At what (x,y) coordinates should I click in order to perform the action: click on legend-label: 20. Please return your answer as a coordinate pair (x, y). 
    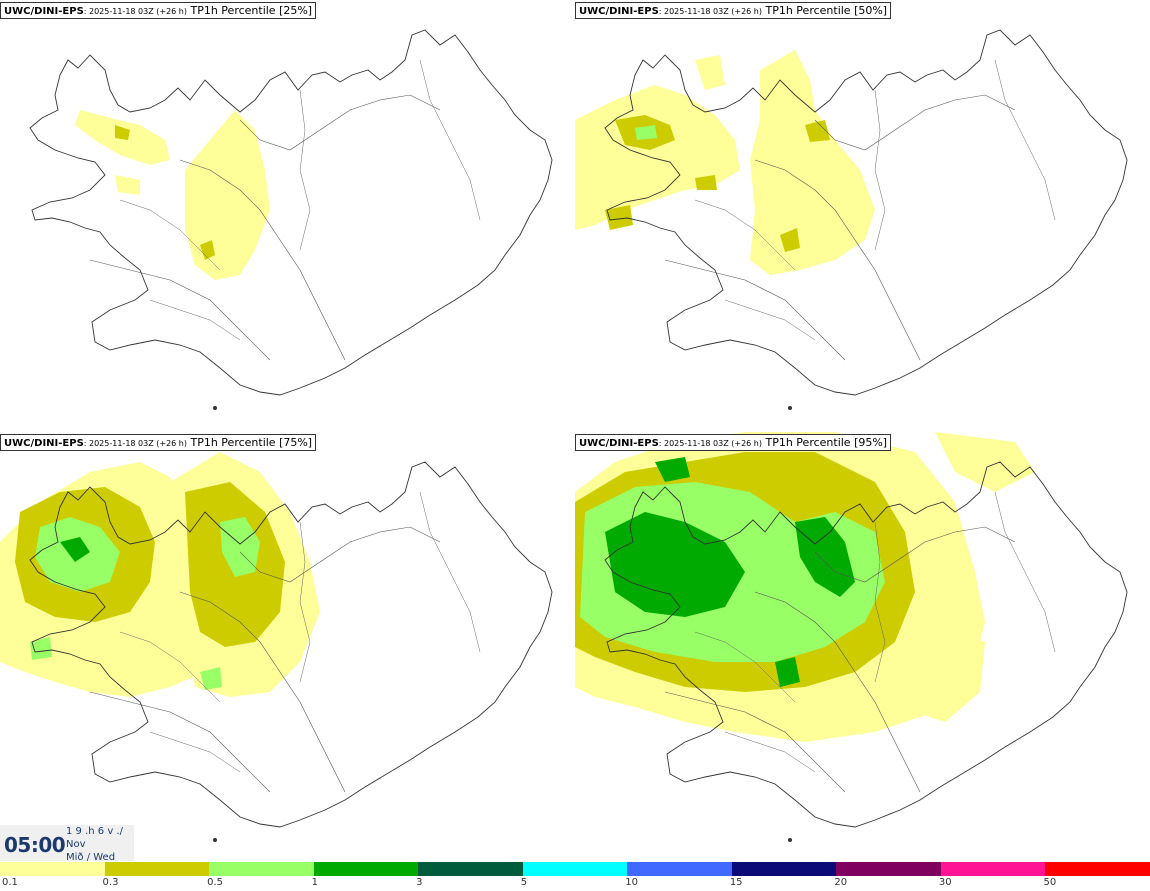
    Looking at the image, I should click on (841, 882).